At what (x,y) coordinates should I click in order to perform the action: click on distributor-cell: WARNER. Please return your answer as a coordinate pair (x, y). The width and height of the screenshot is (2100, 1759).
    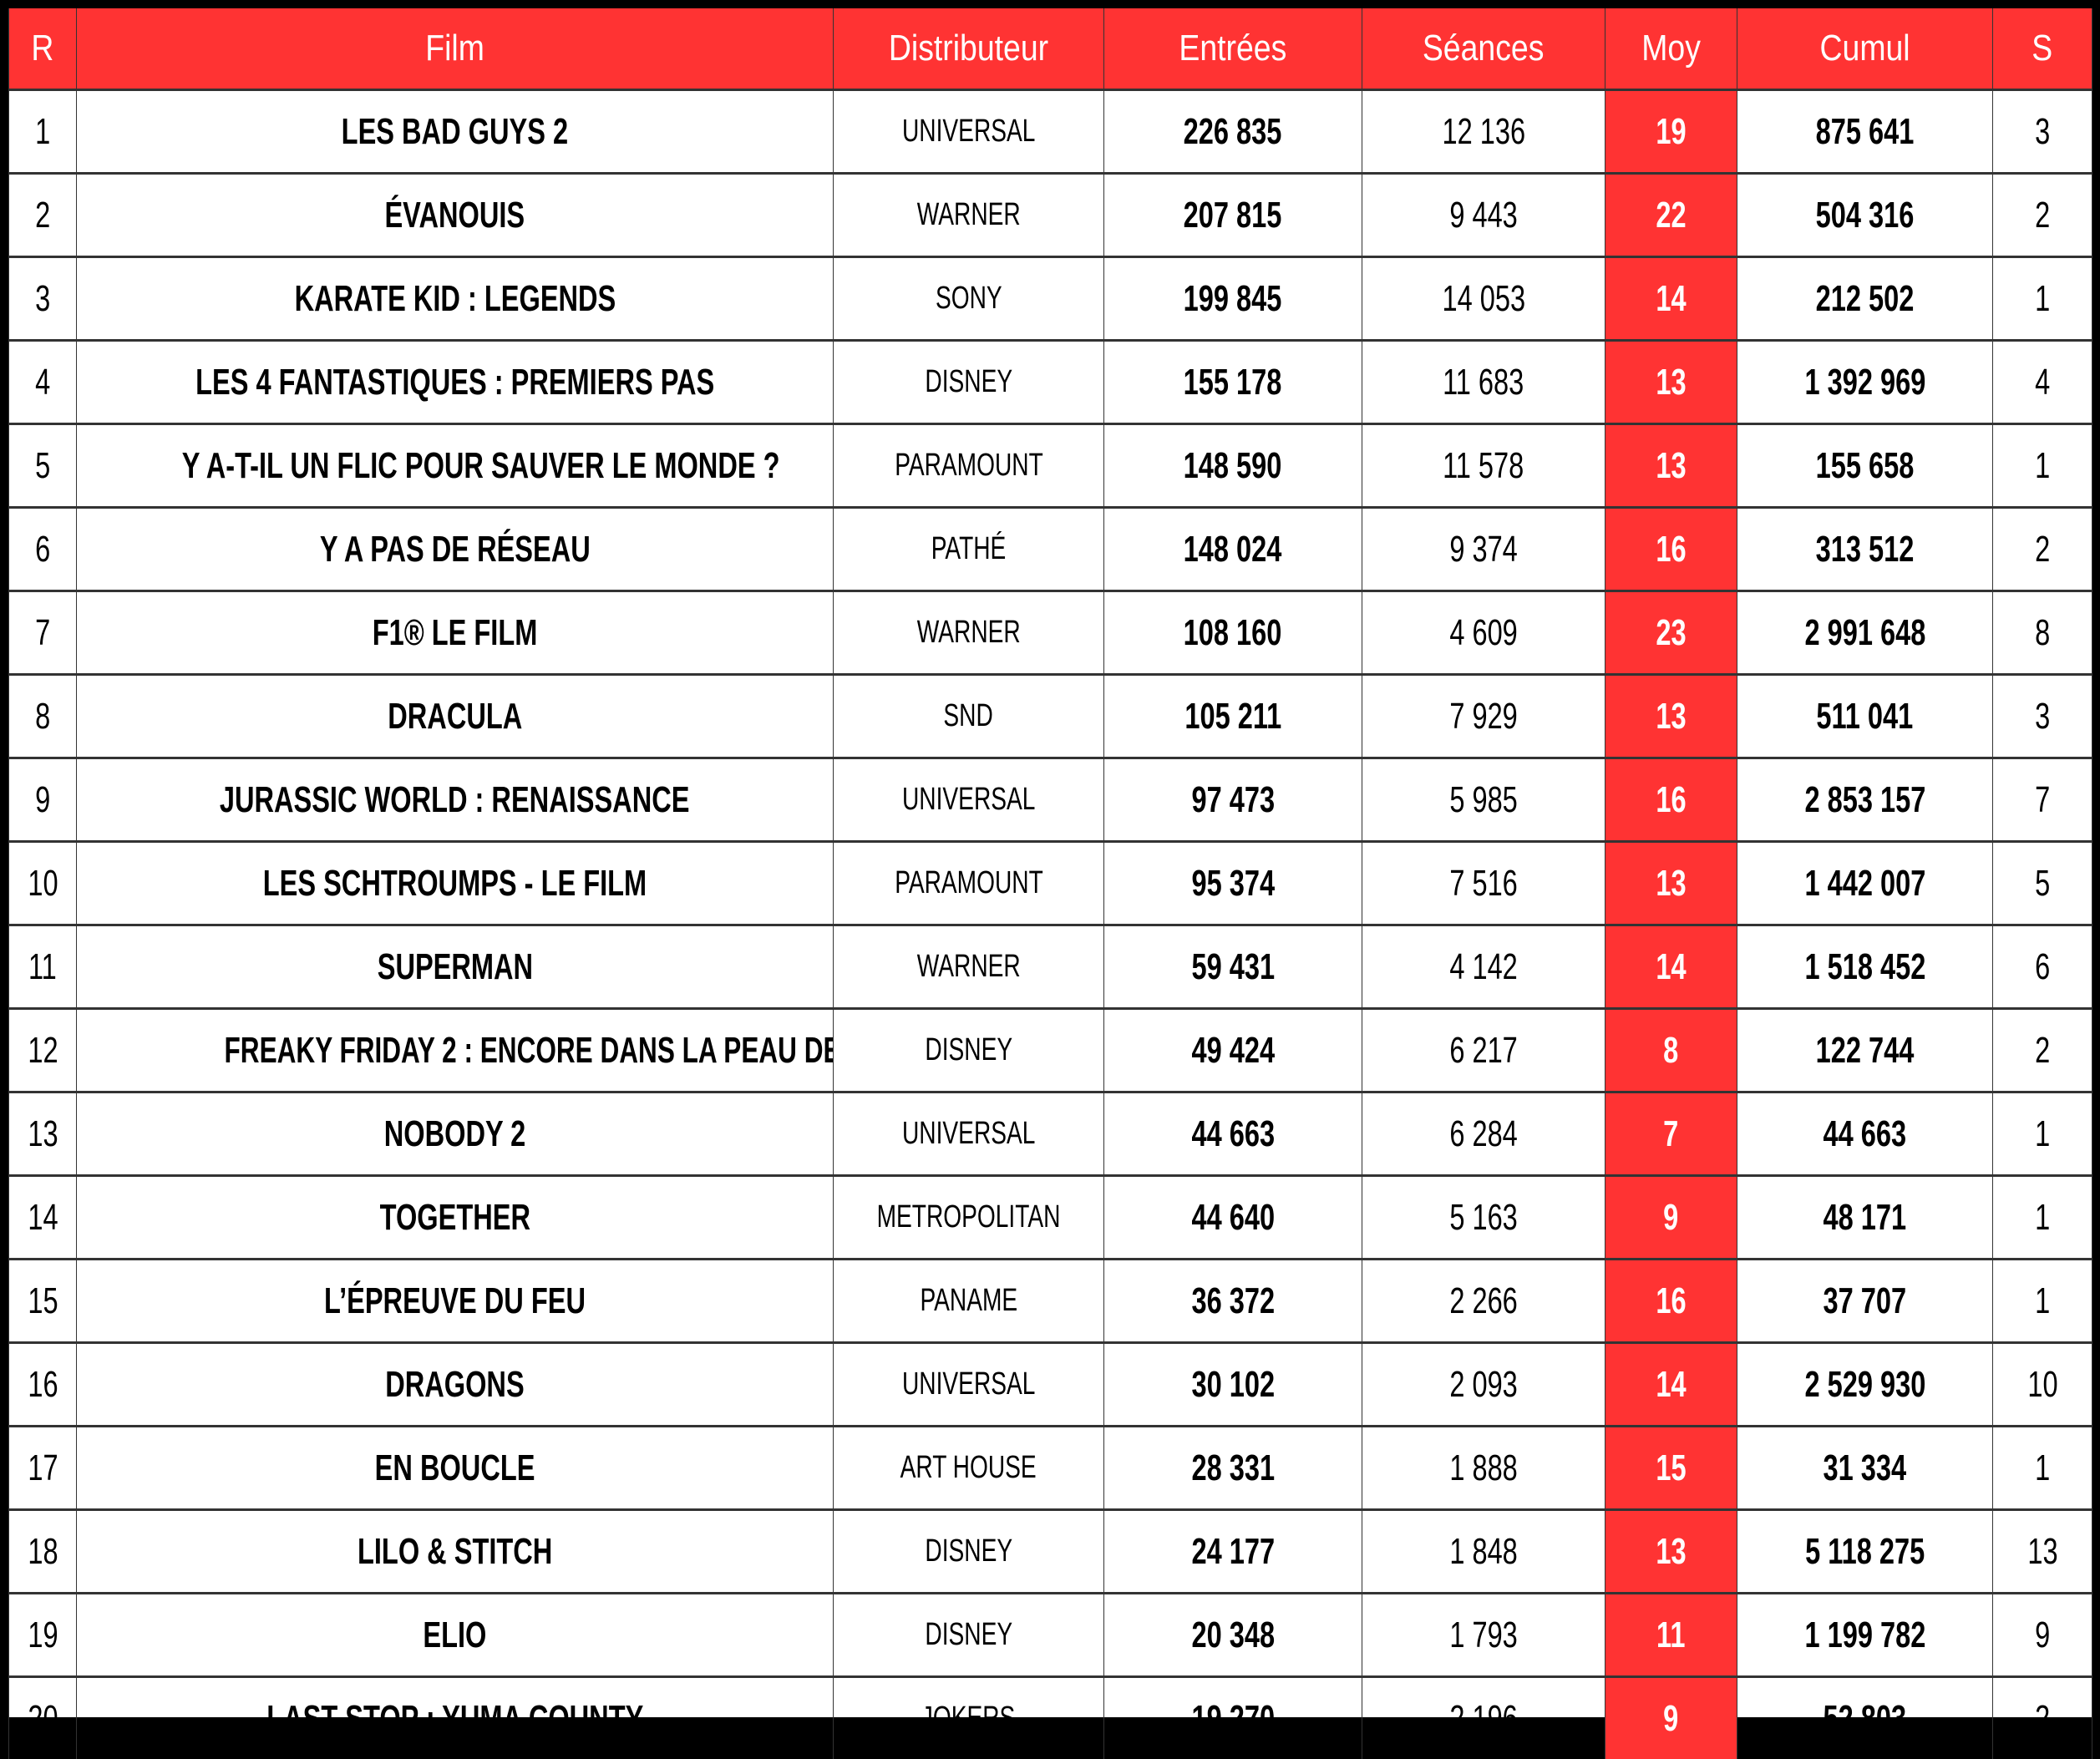
    Looking at the image, I should click on (969, 633).